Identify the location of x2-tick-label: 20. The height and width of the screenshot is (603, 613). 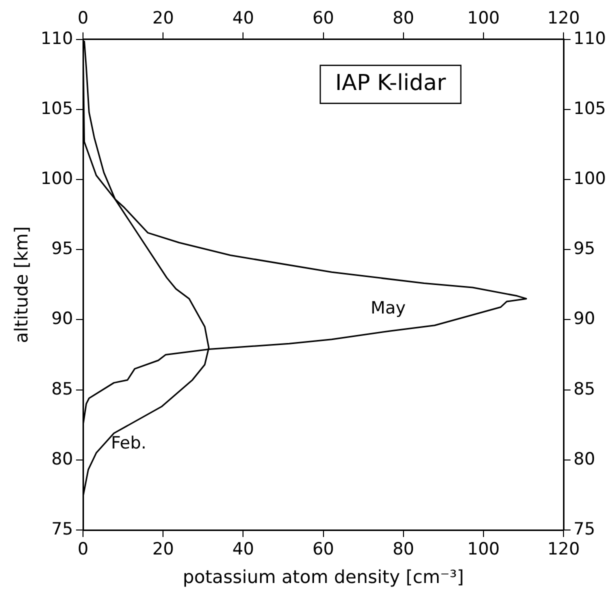
(163, 18).